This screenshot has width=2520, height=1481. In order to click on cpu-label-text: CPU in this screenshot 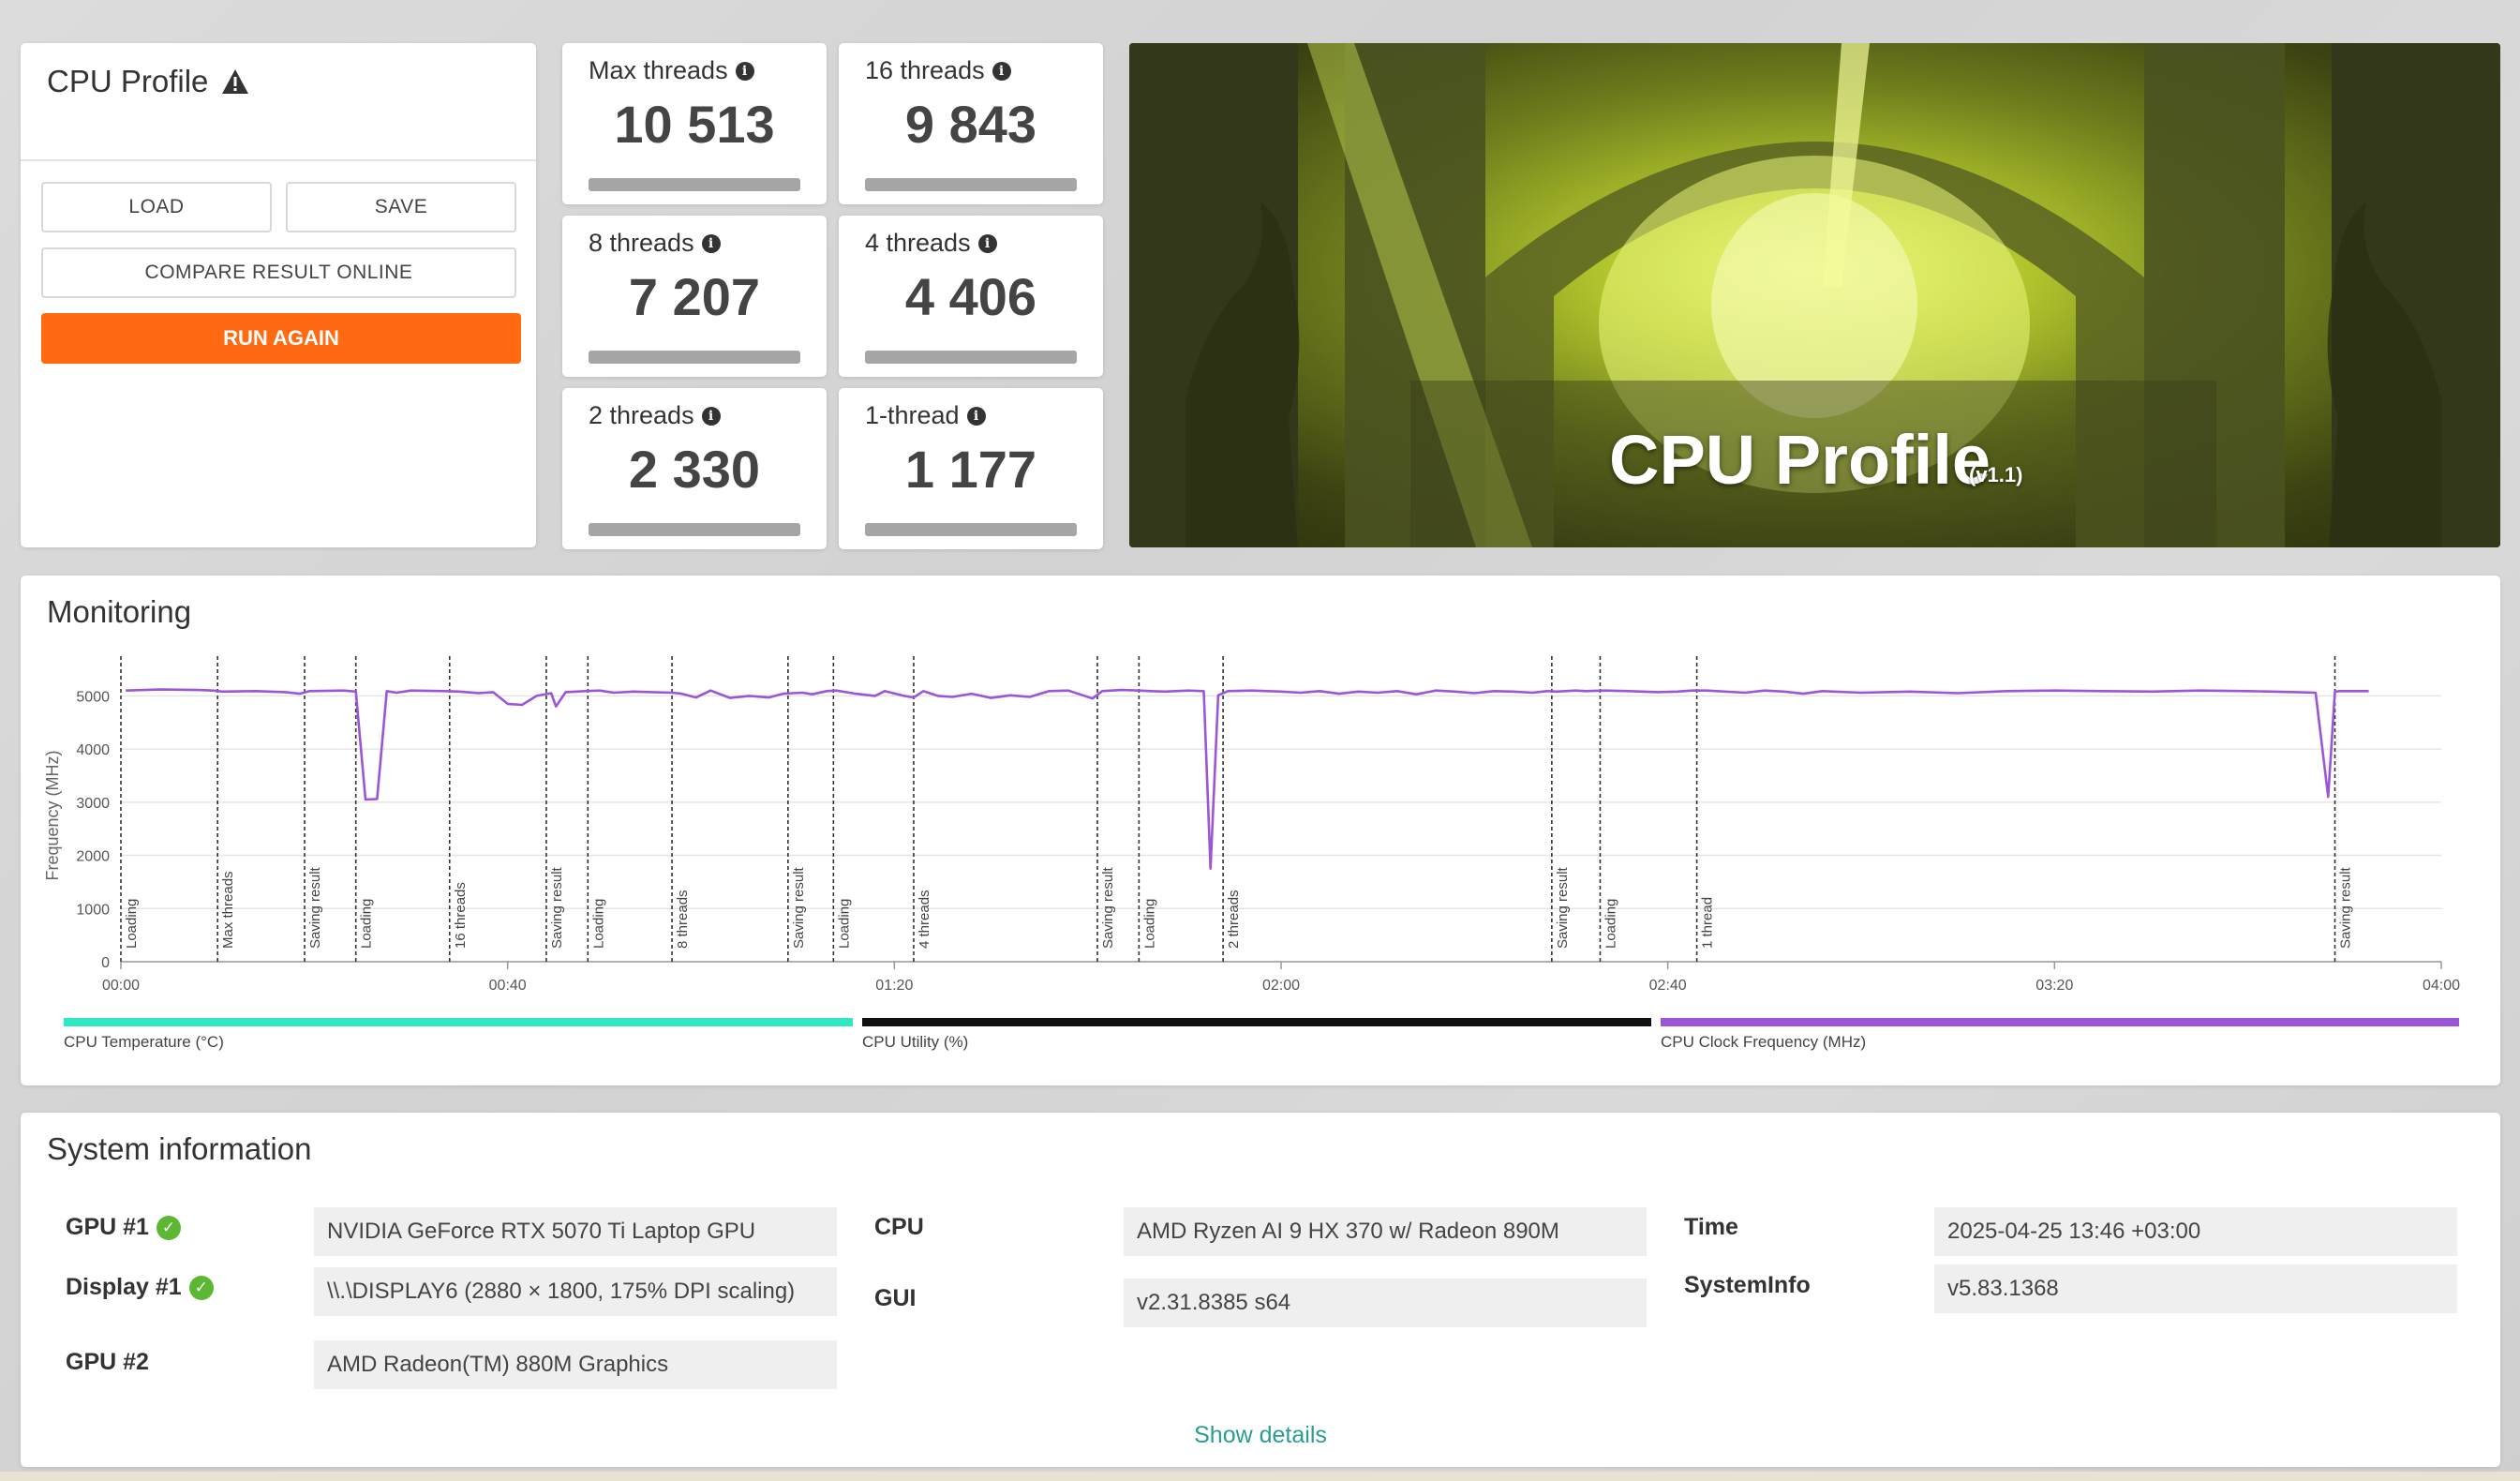, I will do `click(899, 1227)`.